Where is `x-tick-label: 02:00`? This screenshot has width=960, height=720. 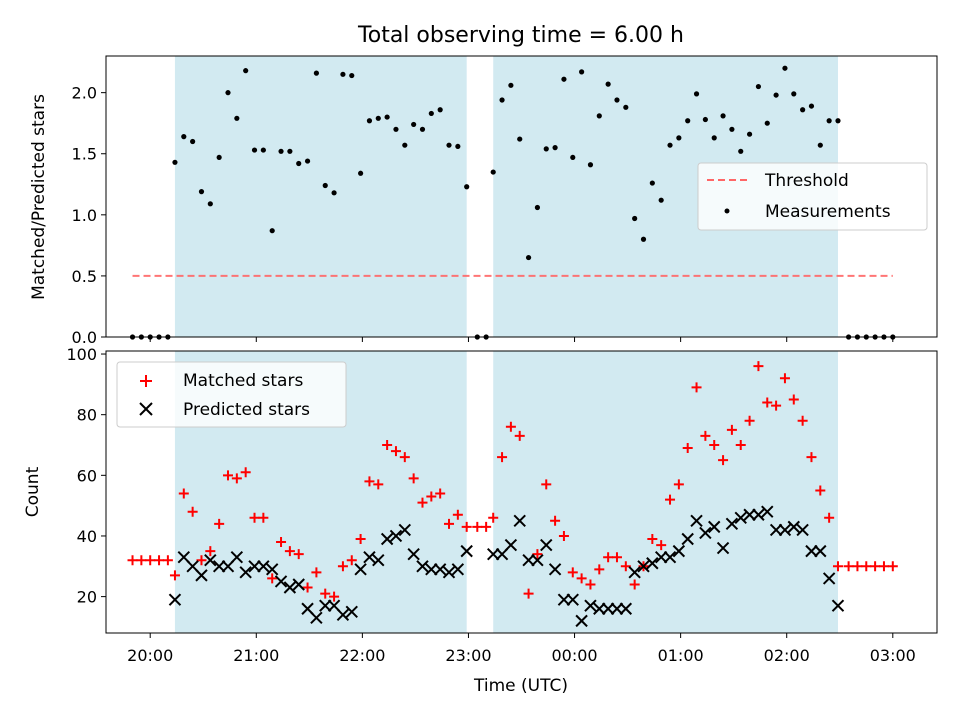
x-tick-label: 02:00 is located at coordinates (787, 655).